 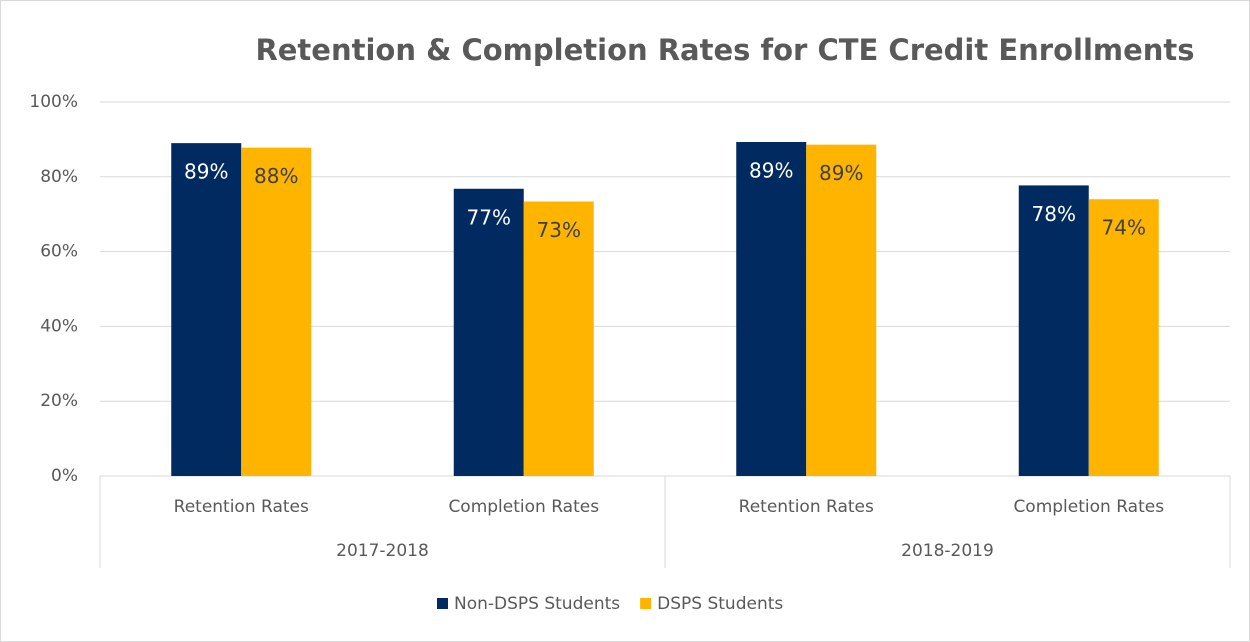 What do you see at coordinates (720, 604) in the screenshot?
I see `legend-label: DSPS Students` at bounding box center [720, 604].